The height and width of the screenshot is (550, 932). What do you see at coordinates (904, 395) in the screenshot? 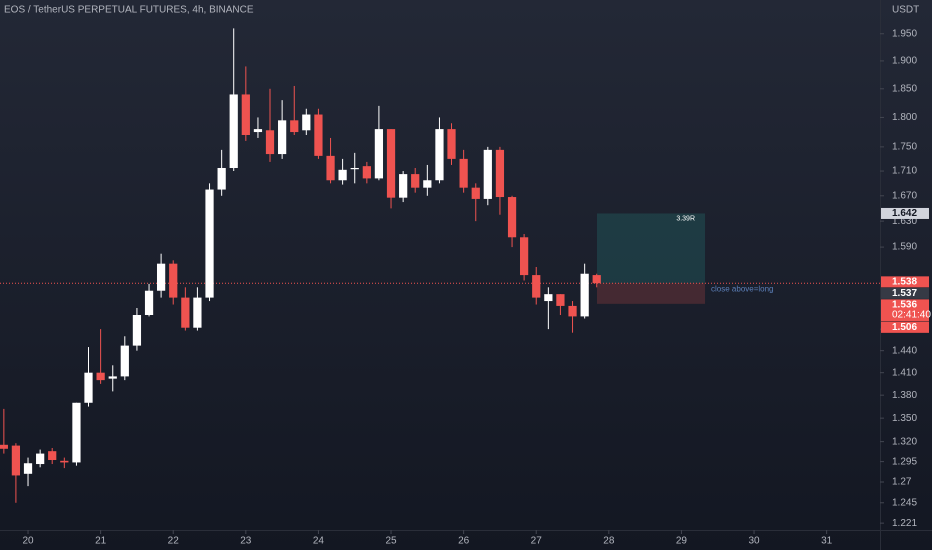
I see `y-tick-label: 1.380` at bounding box center [904, 395].